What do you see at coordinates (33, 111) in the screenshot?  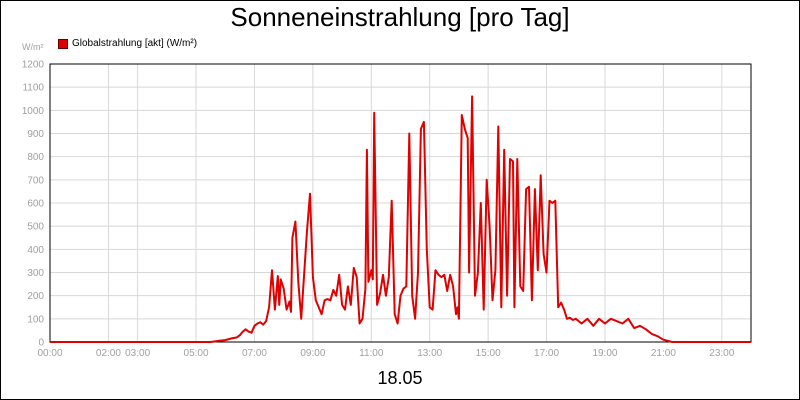 I see `y-tick-label: 1000` at bounding box center [33, 111].